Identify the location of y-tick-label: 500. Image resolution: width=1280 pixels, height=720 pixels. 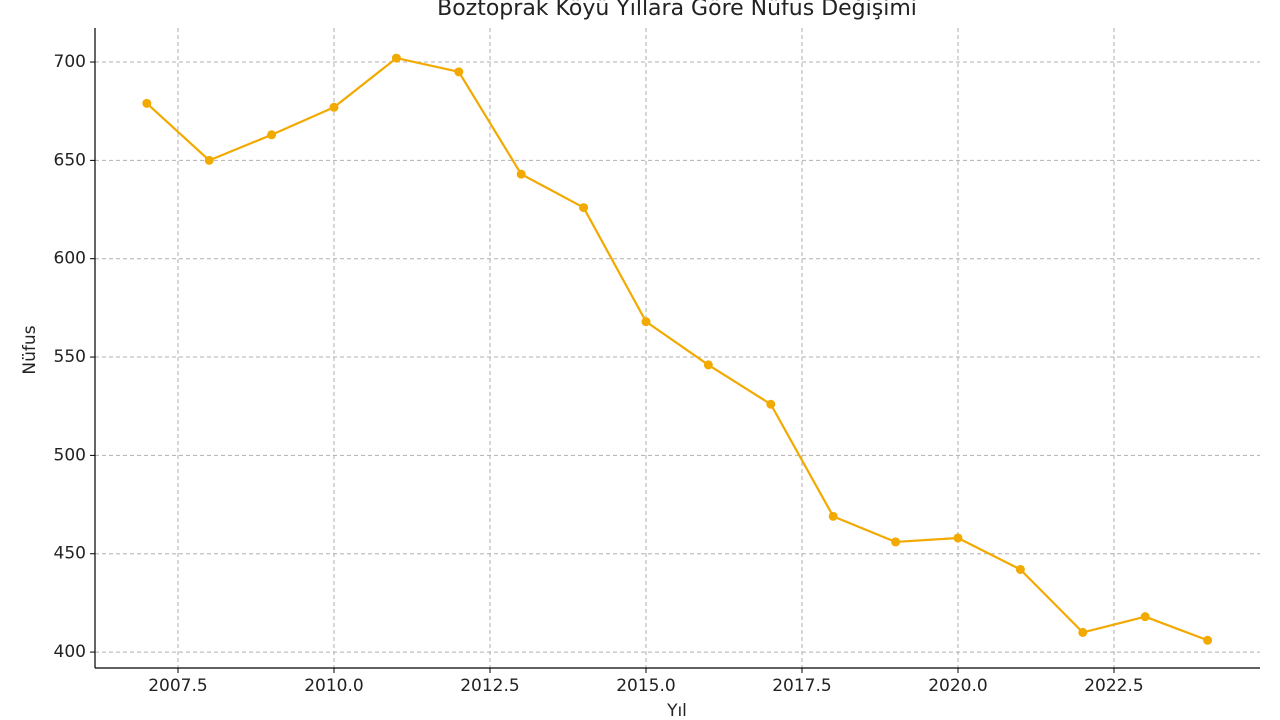
(70, 455).